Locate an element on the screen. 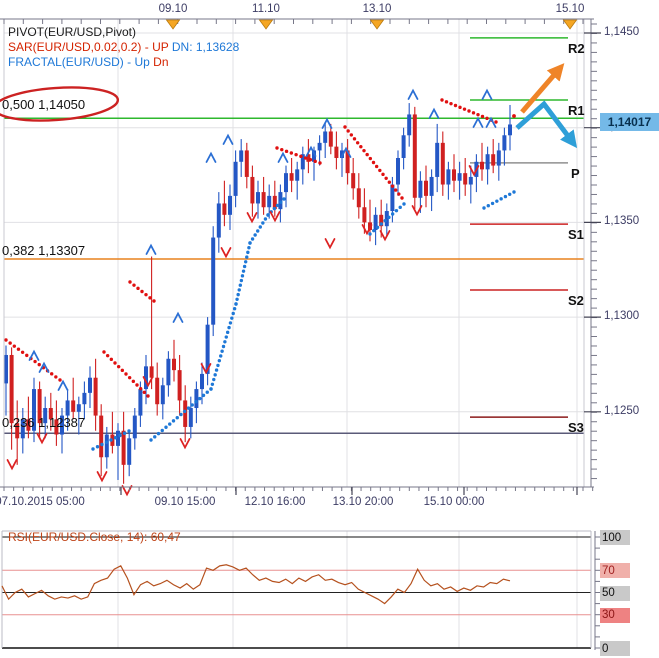 Image resolution: width=659 pixels, height=658 pixels. fib-level-label: 0,382 1,13307 is located at coordinates (44, 250).